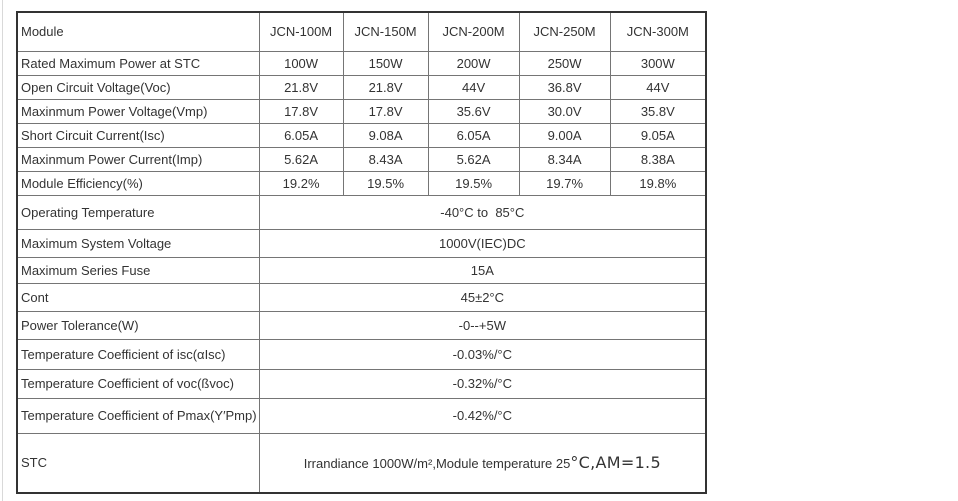  Describe the element at coordinates (2, 250) in the screenshot. I see `page-left-divider-line` at that location.